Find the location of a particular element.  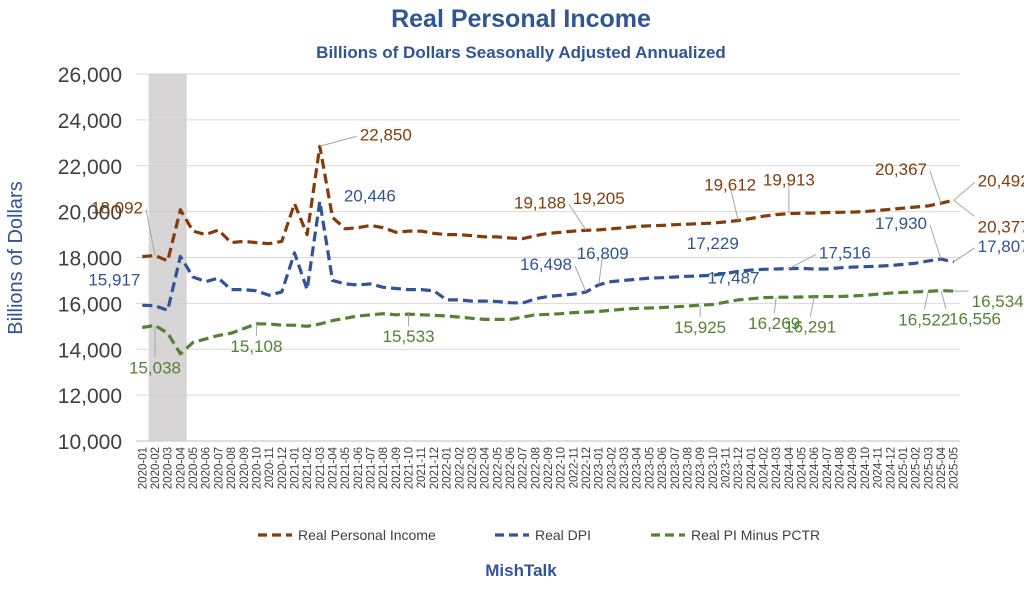

legend-label: Real Personal Income is located at coordinates (367, 535).